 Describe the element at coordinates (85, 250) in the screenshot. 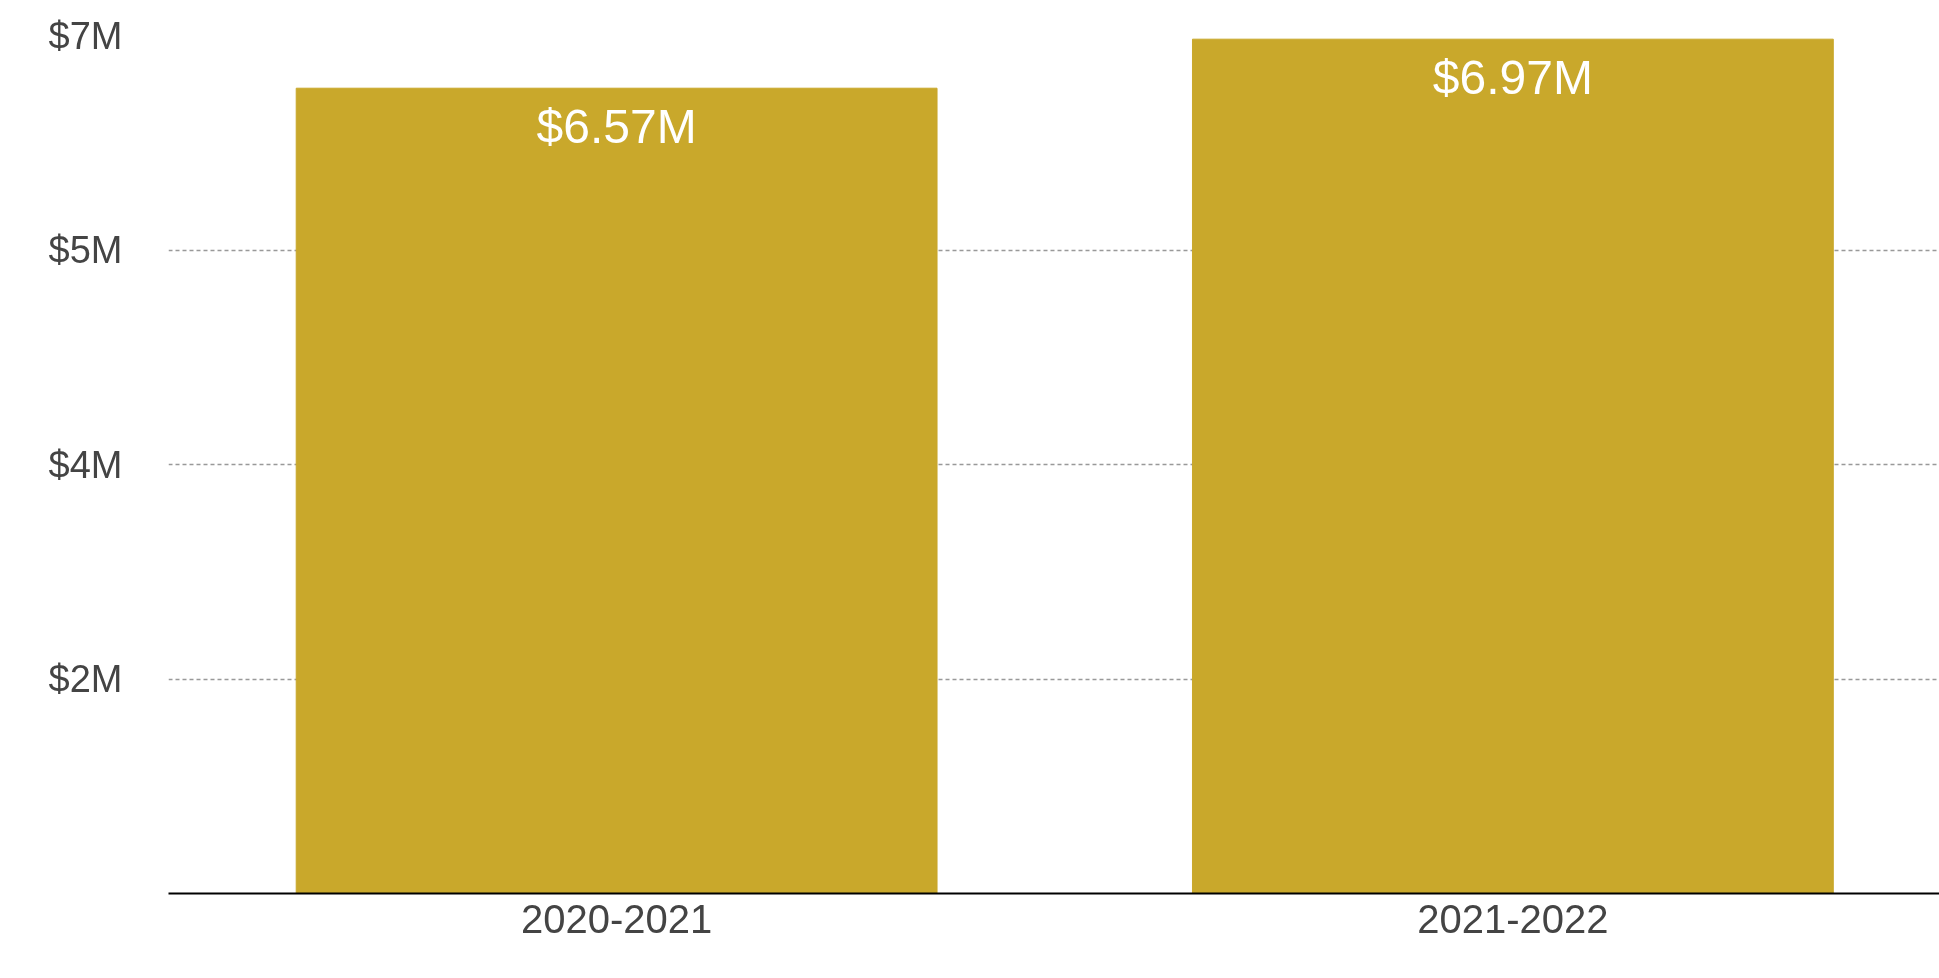

I see `y-tick-label: $5M` at that location.